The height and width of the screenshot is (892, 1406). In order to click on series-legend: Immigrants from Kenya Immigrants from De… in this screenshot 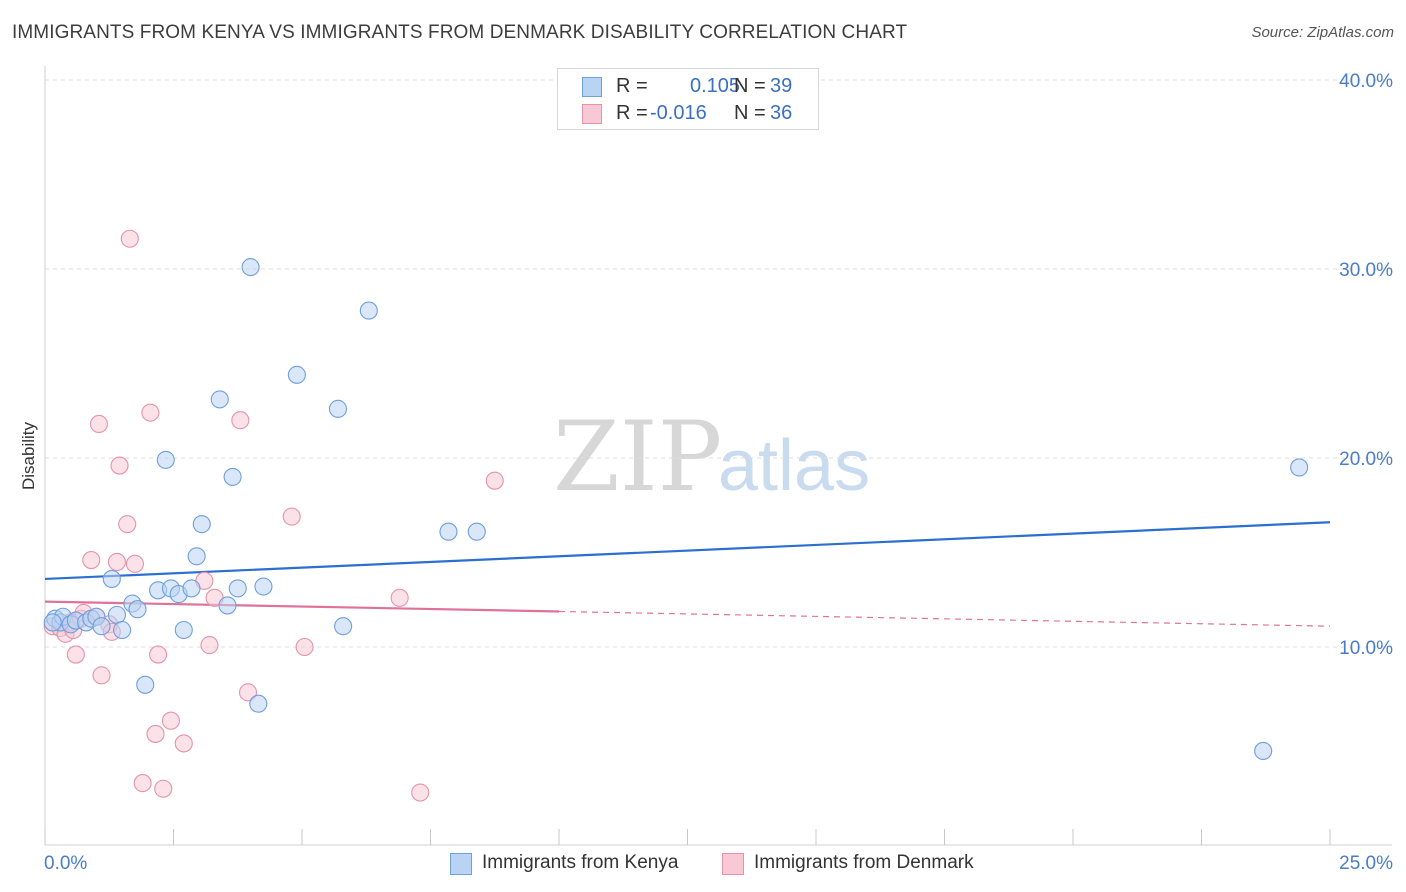, I will do `click(703, 865)`.